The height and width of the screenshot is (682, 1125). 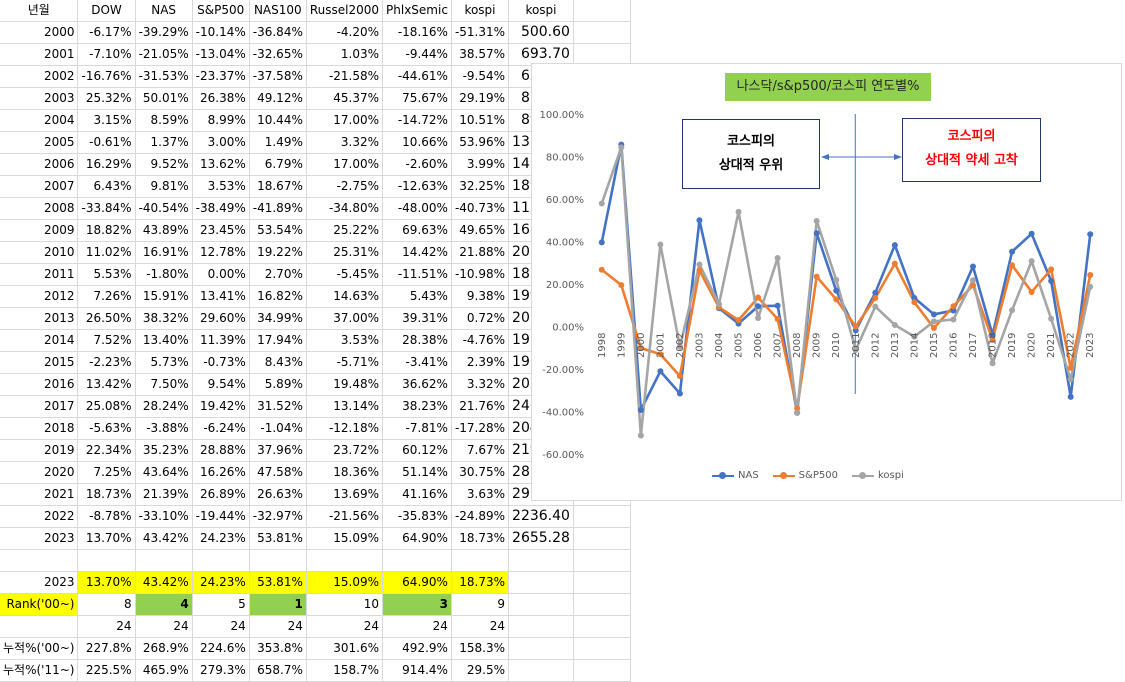 What do you see at coordinates (221, 120) in the screenshot?
I see `cell-sp500: 8.99%` at bounding box center [221, 120].